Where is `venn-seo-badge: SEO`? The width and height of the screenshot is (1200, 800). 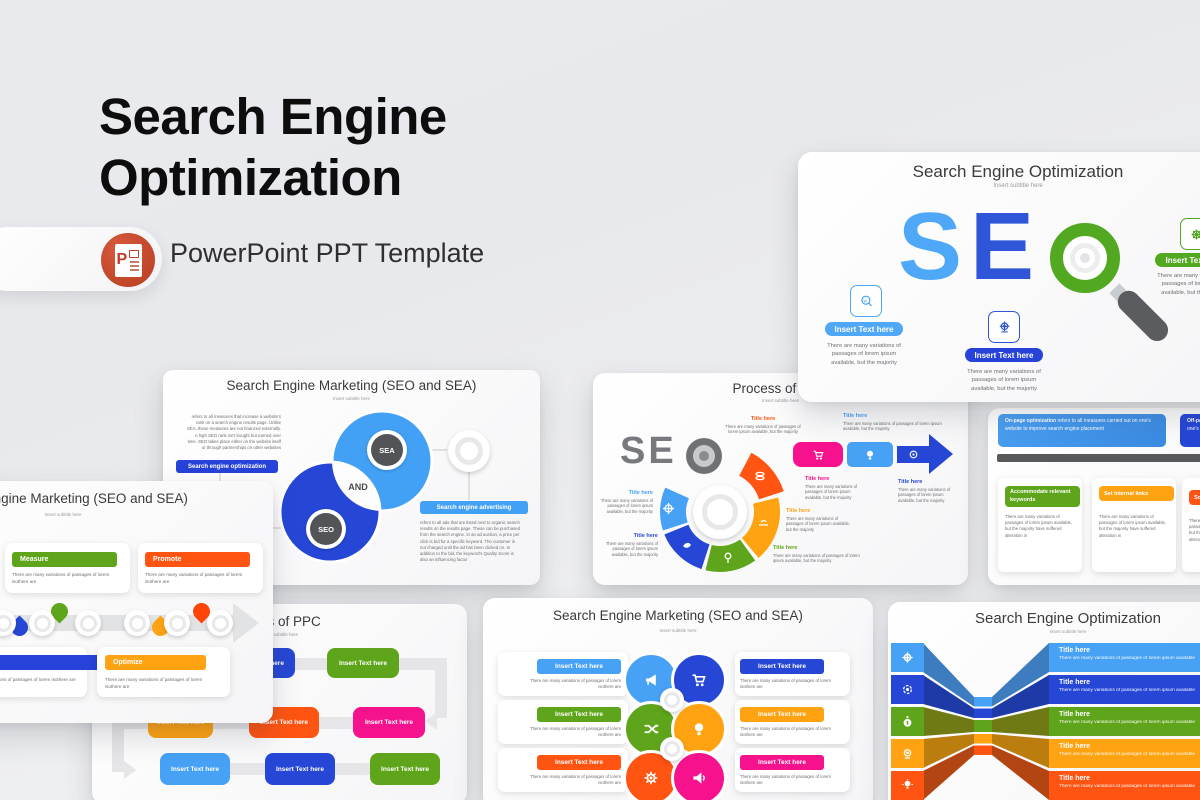
venn-seo-badge: SEO is located at coordinates (326, 529).